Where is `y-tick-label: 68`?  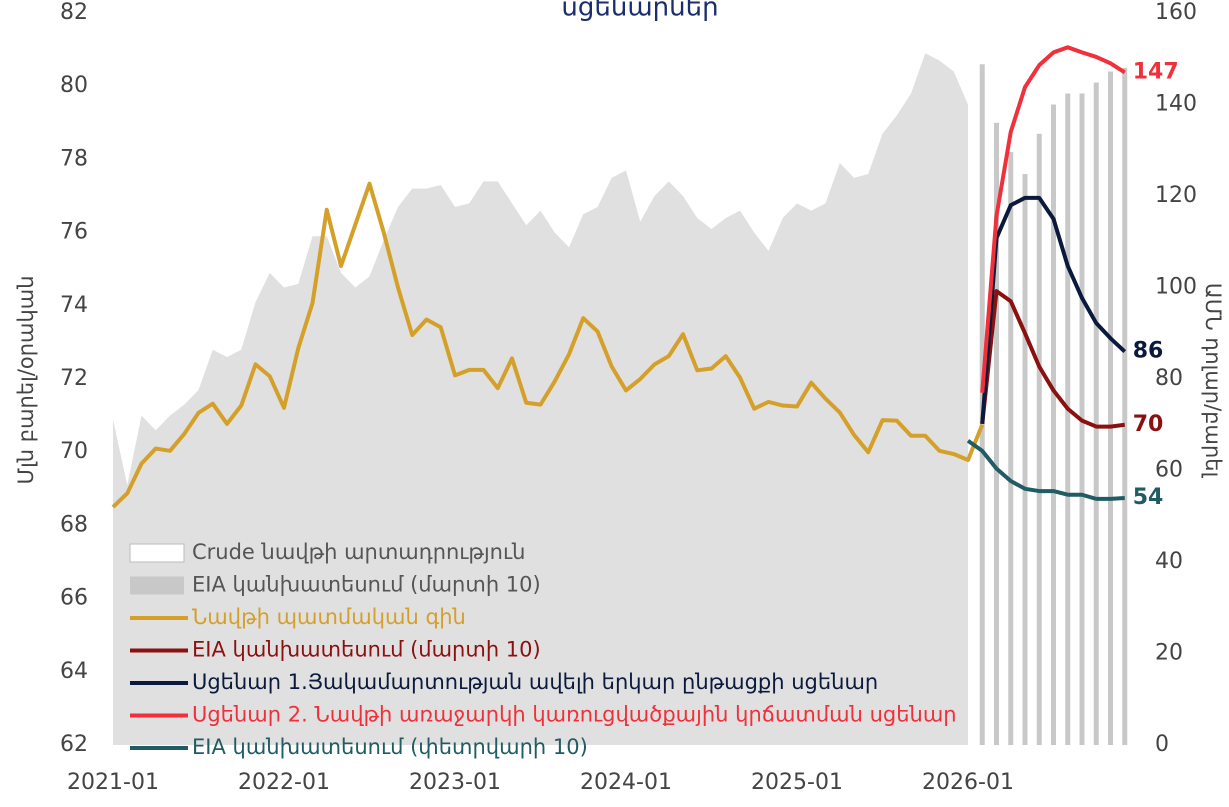 y-tick-label: 68 is located at coordinates (74, 524).